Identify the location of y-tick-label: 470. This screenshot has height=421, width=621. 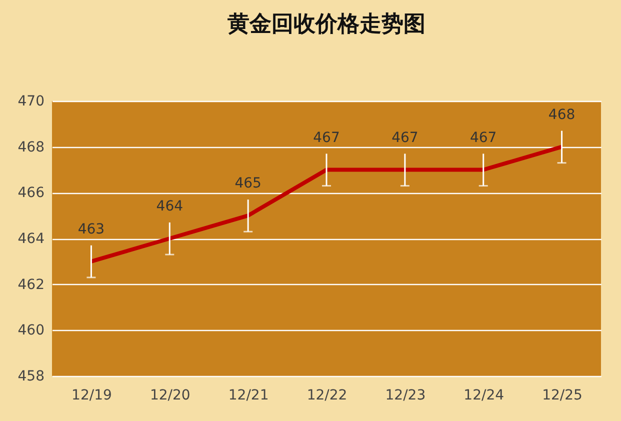
(31, 102).